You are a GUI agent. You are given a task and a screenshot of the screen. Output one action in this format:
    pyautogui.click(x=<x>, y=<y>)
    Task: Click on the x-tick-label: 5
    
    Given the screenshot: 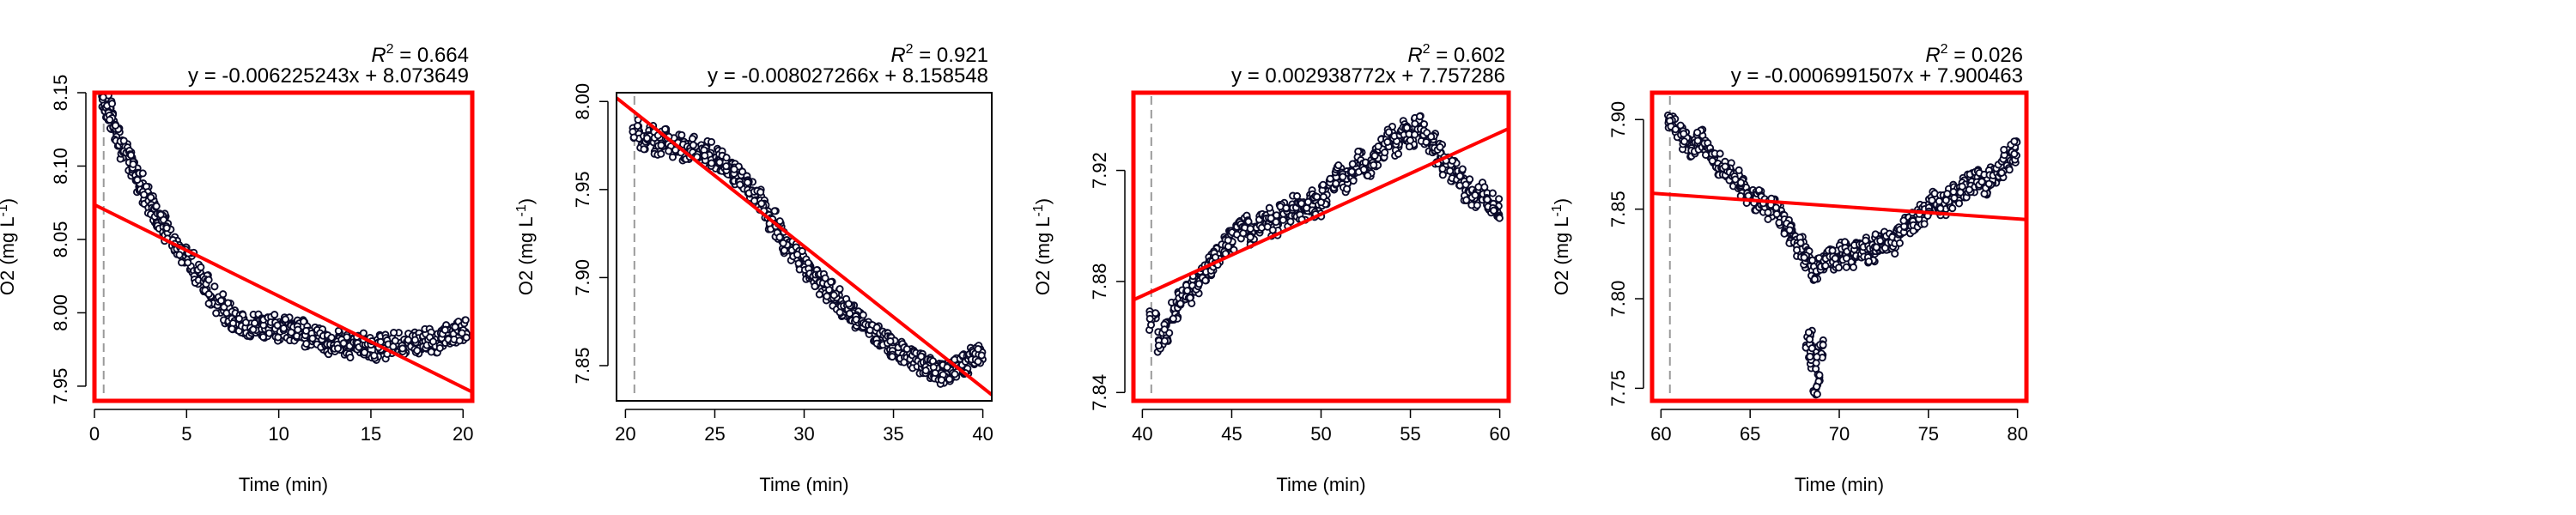 What is the action you would take?
    pyautogui.click(x=186, y=434)
    